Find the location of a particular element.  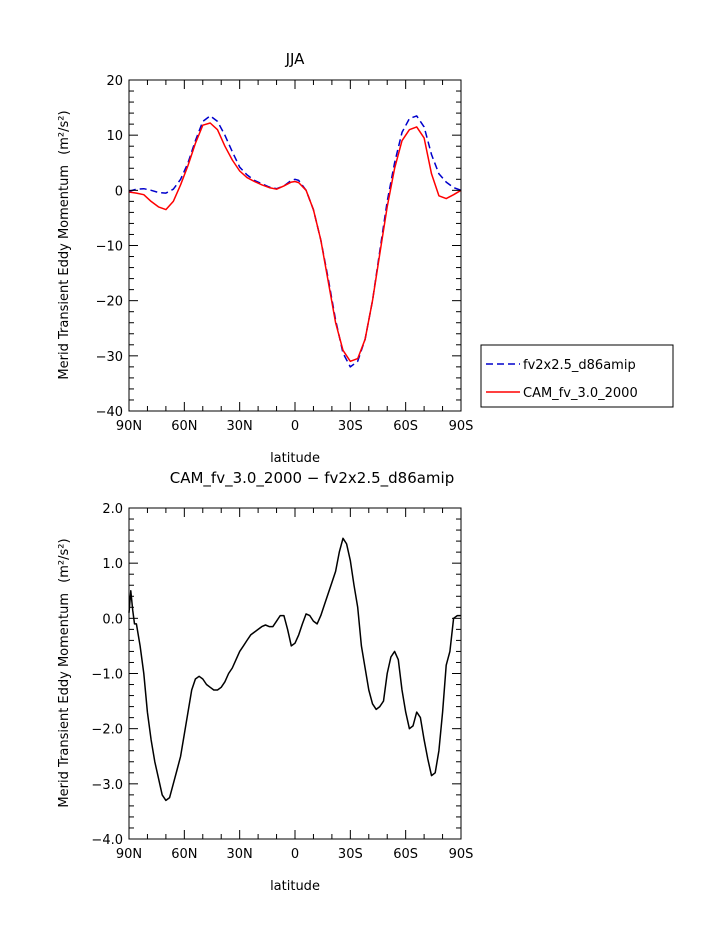

legend-box is located at coordinates (577, 376).